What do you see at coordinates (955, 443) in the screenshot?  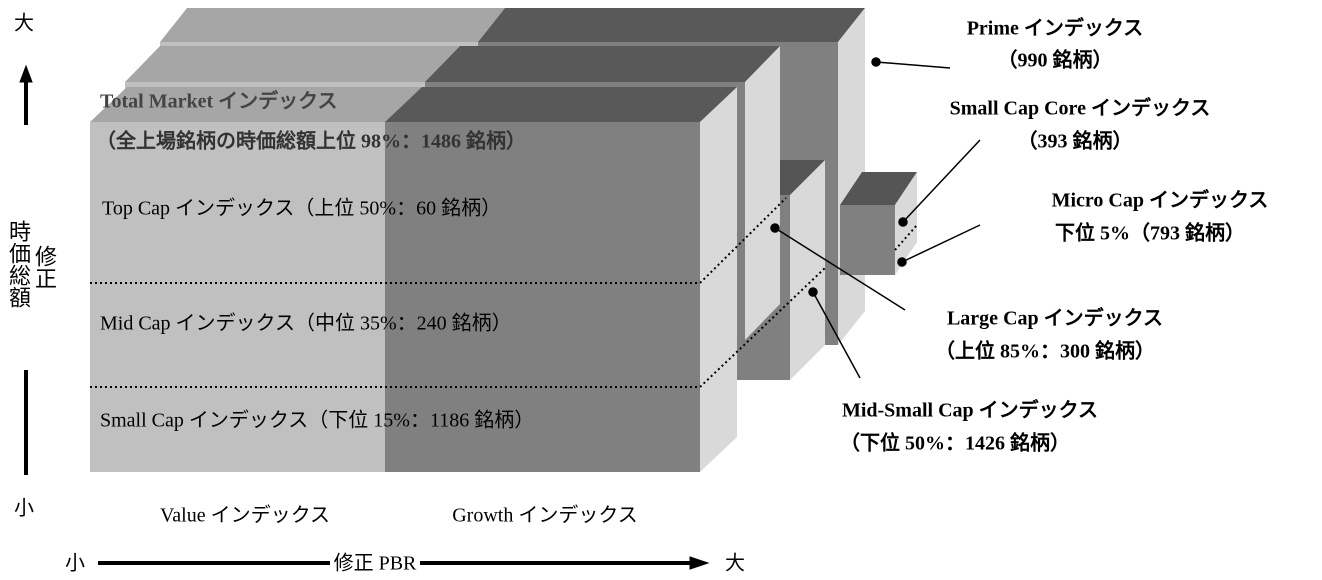 I see `label-detail: （下位 50%：1426 銘柄）` at bounding box center [955, 443].